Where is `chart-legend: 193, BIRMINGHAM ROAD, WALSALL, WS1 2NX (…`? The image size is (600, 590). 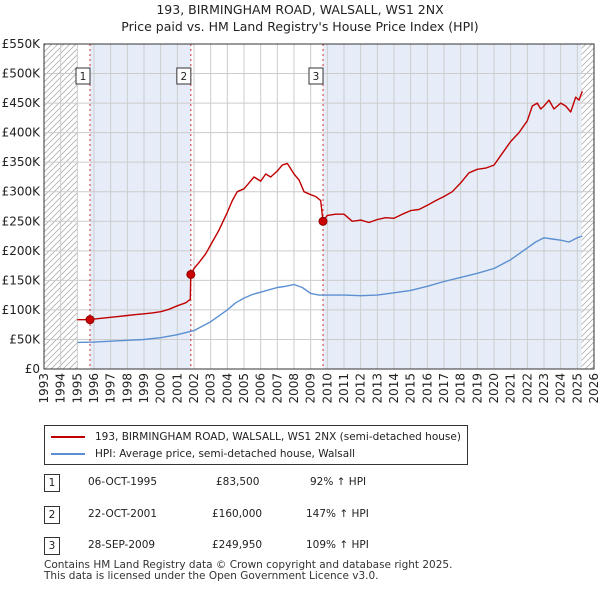
chart-legend: 193, BIRMINGHAM ROAD, WALSALL, WS1 2NX (… is located at coordinates (256, 445).